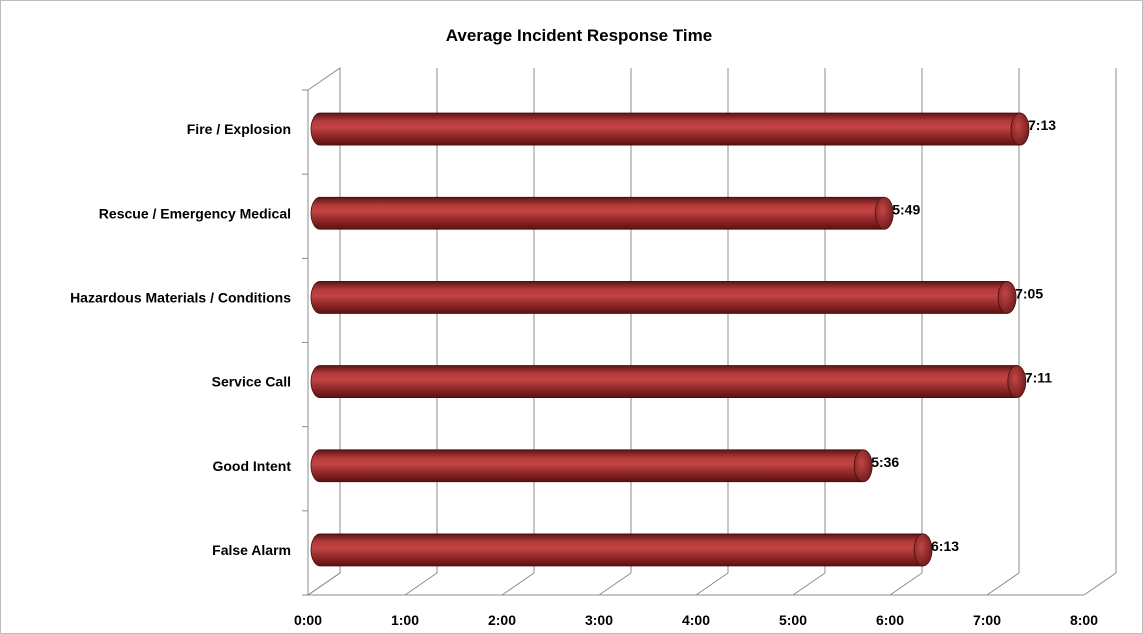 Image resolution: width=1143 pixels, height=634 pixels. I want to click on data-label-good-intent: 5:36, so click(885, 462).